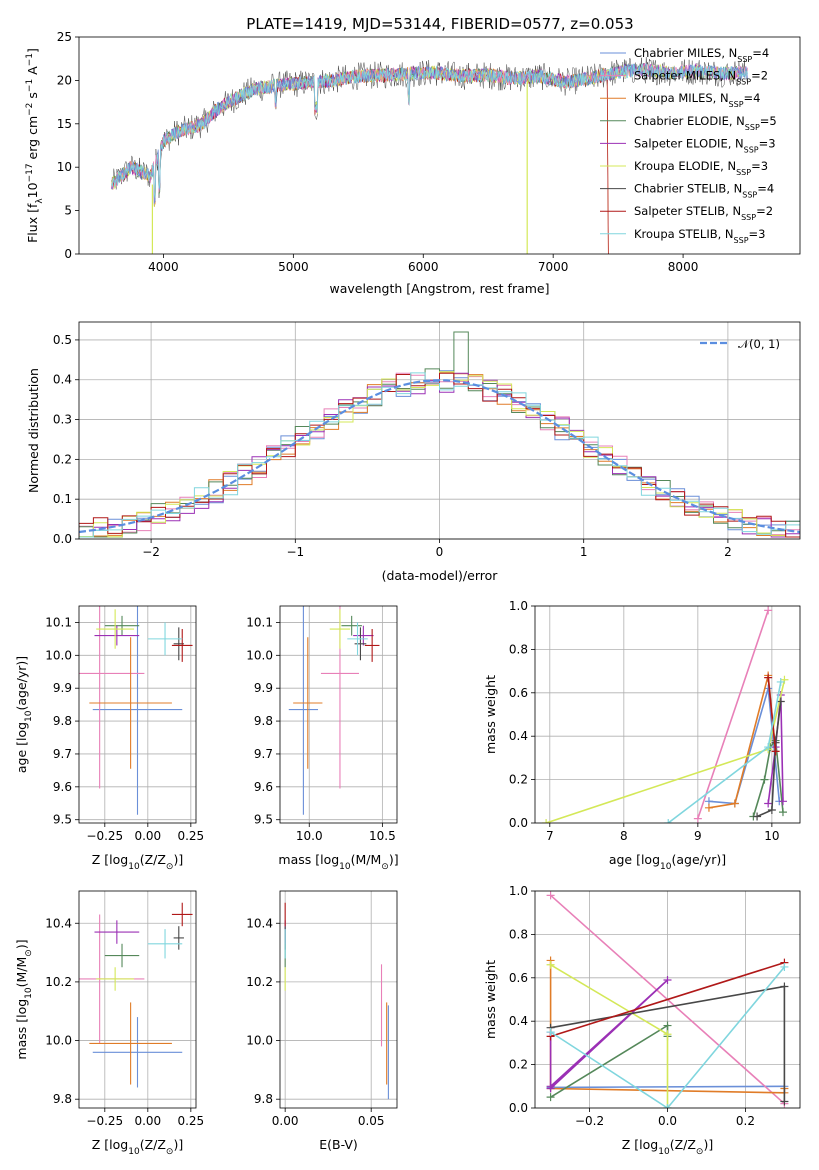 This screenshot has width=819, height=1170. What do you see at coordinates (263, 787) in the screenshot?
I see `y-tick-label: 9.6` at bounding box center [263, 787].